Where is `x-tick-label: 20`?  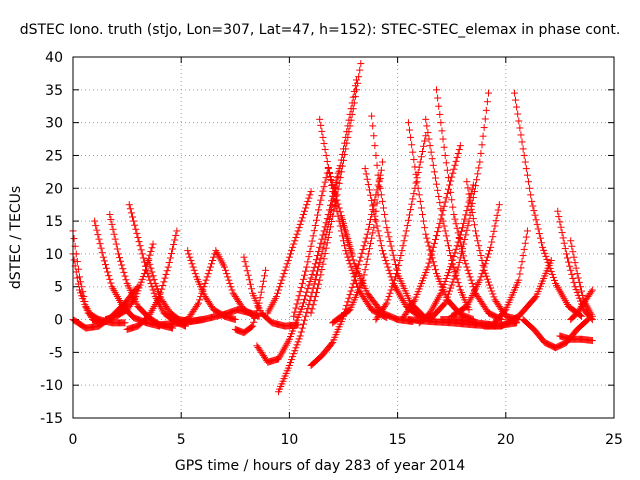
x-tick-label: 20 is located at coordinates (506, 440).